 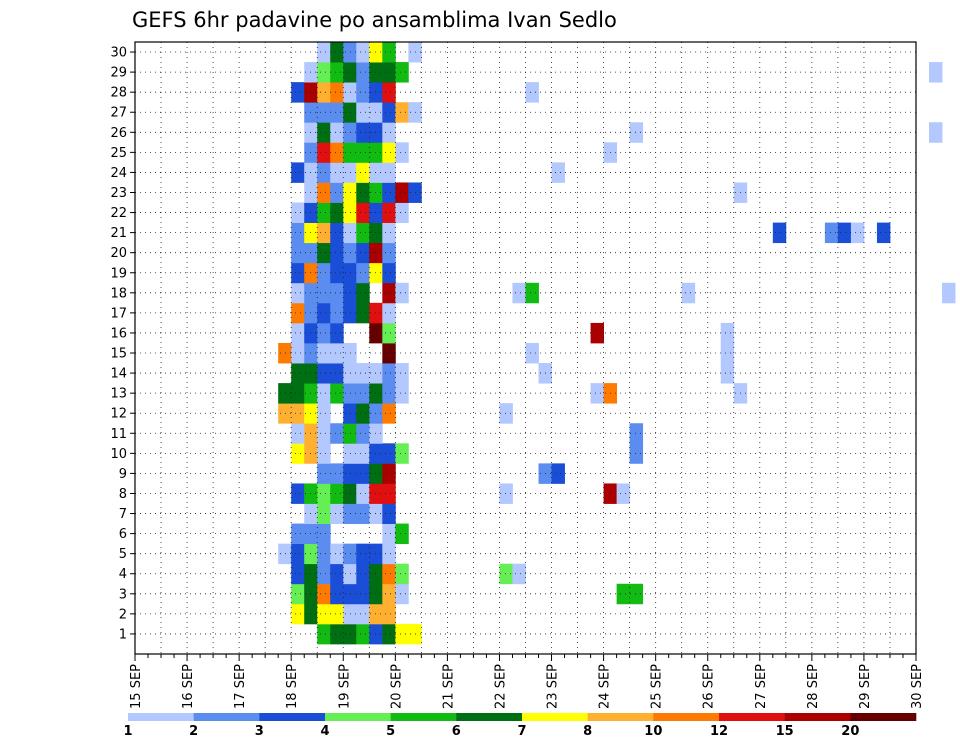 What do you see at coordinates (448, 686) in the screenshot?
I see `x-tick-label: 21 SEP` at bounding box center [448, 686].